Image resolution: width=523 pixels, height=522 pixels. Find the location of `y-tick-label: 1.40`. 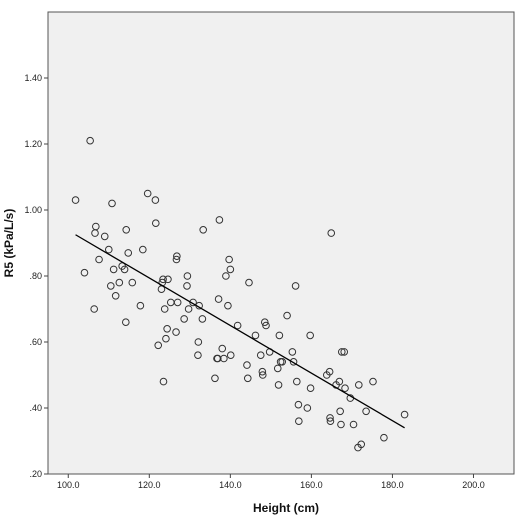

y-tick-label: 1.40 is located at coordinates (33, 78).